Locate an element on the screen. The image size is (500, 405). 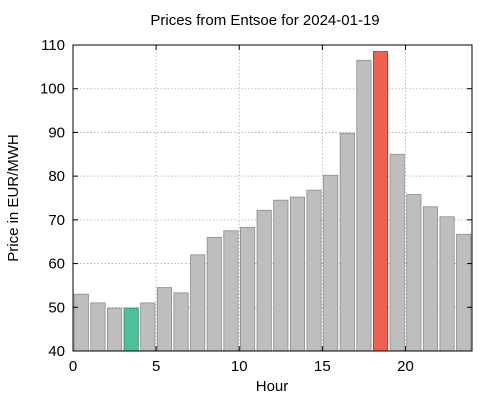
y-tick-label: 70 is located at coordinates (56, 220).